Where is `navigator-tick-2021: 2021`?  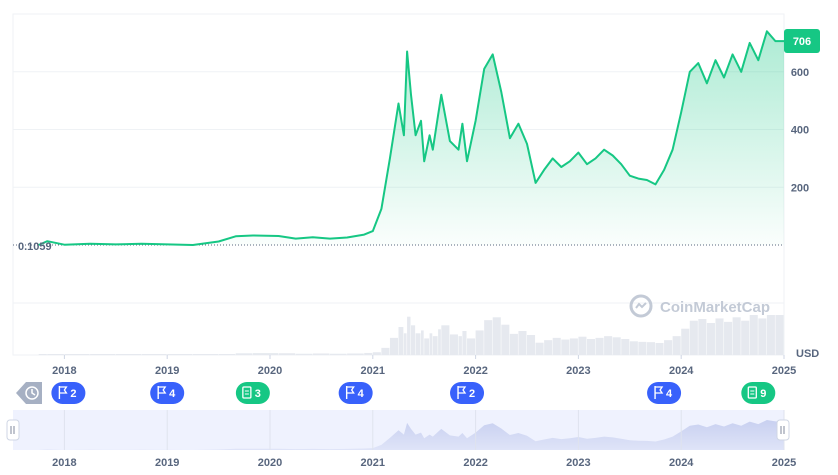 navigator-tick-2021: 2021 is located at coordinates (373, 463).